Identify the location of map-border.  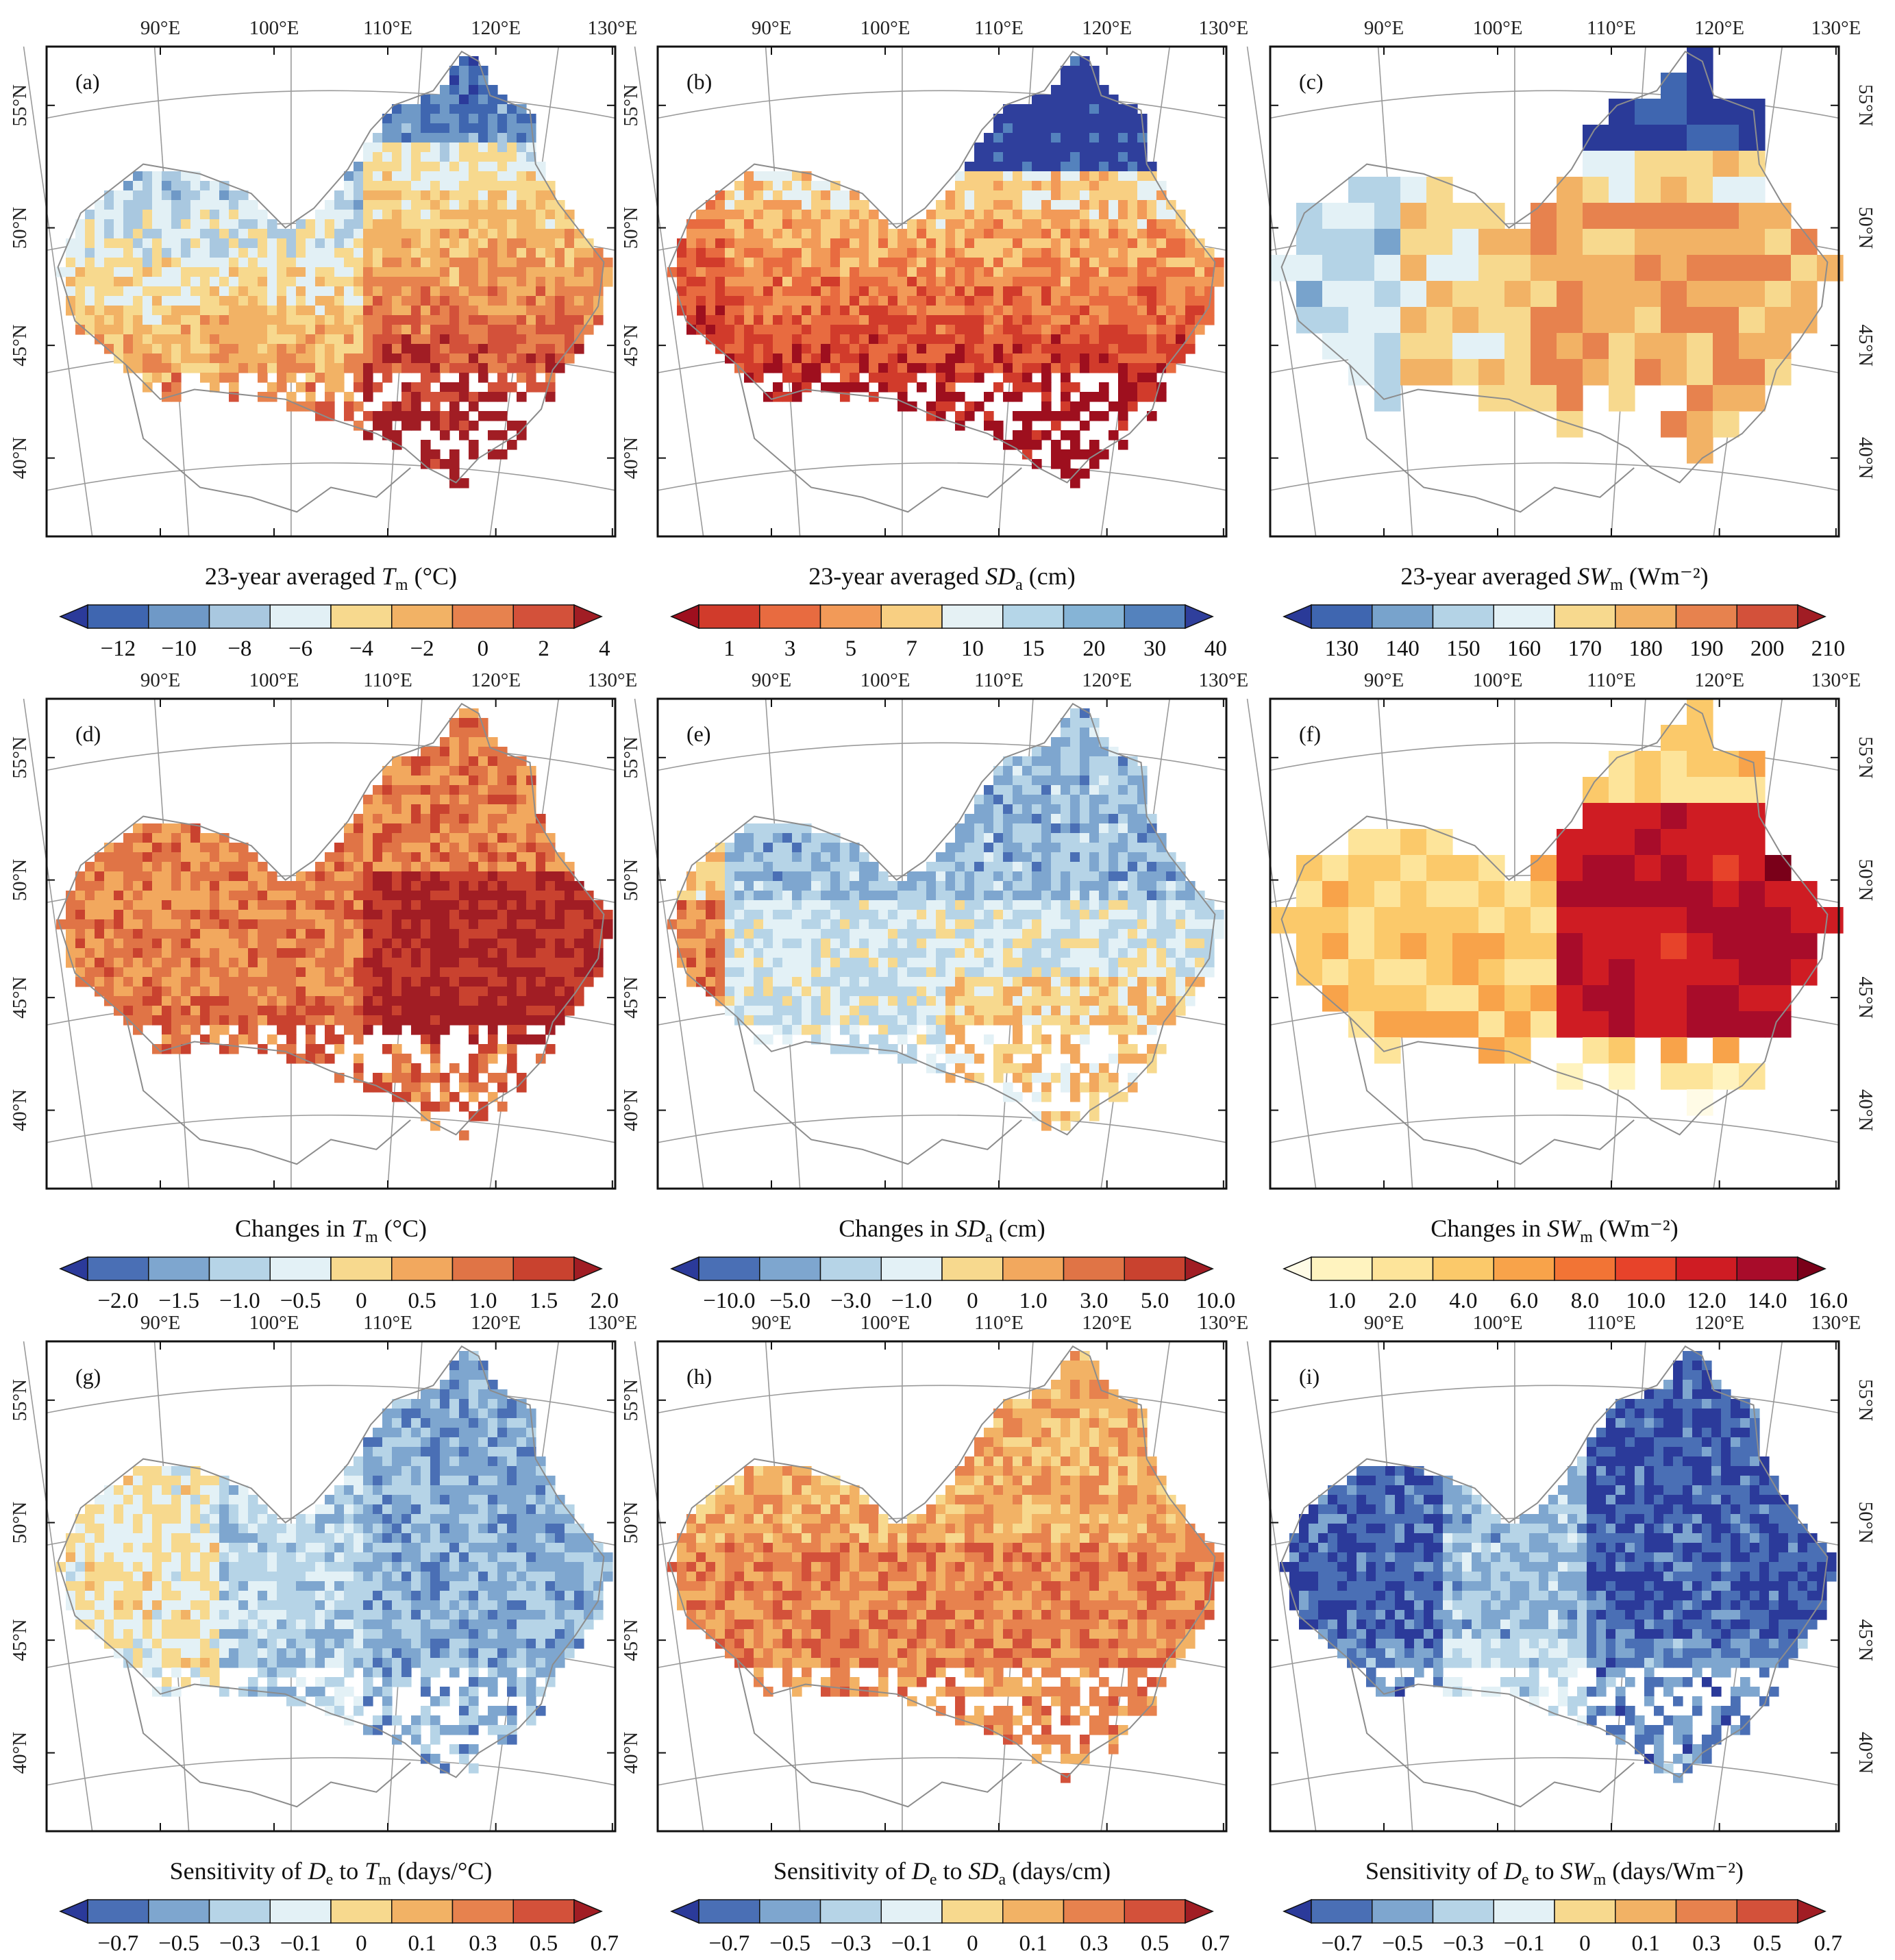
(331, 944).